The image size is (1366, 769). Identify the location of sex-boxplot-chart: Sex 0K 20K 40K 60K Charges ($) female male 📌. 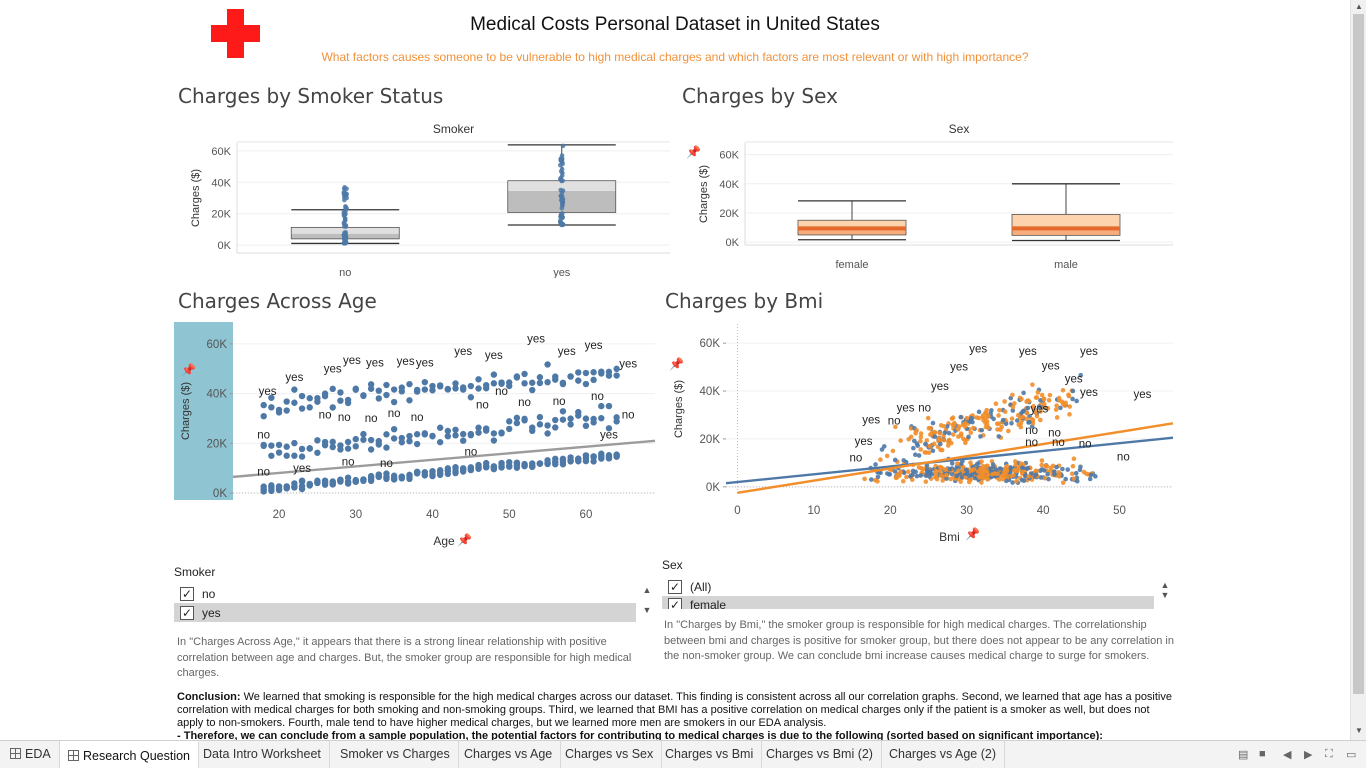
(930, 198).